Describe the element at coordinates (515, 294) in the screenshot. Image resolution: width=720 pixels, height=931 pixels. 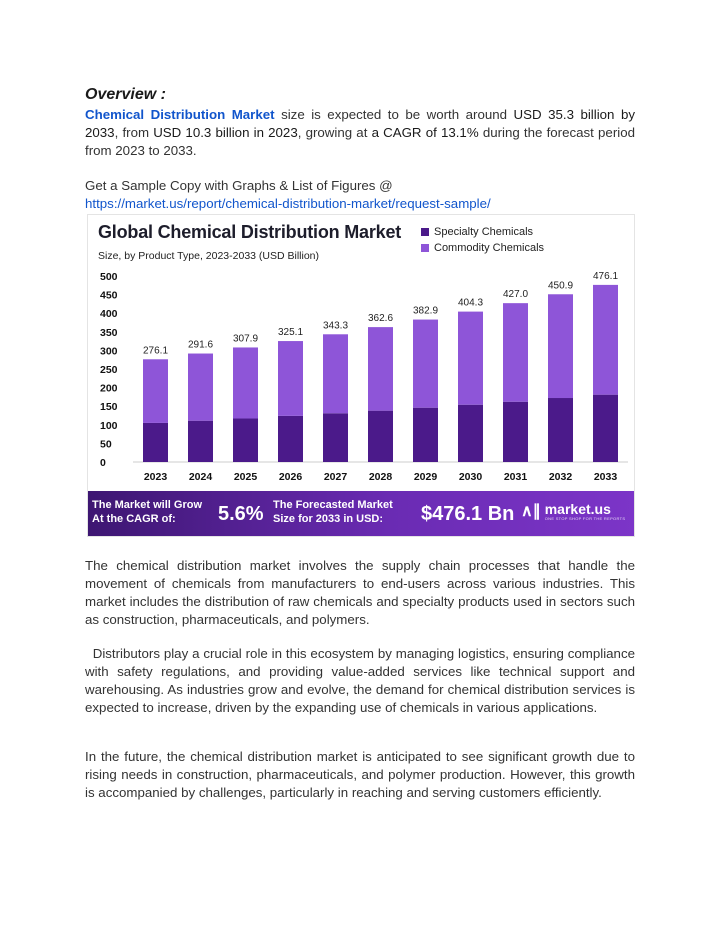
I see `bar-total-label: 427.0` at that location.